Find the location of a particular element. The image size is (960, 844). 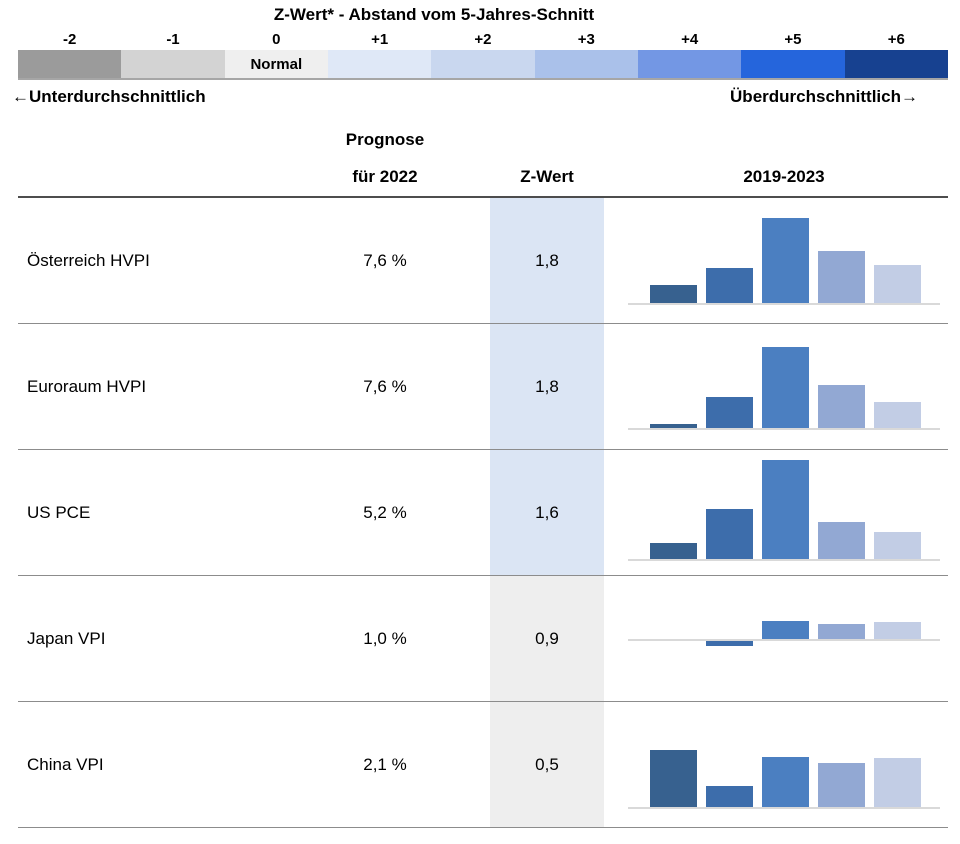

row-us-pce: US PCE 5,2 % 1,6 is located at coordinates (483, 513).